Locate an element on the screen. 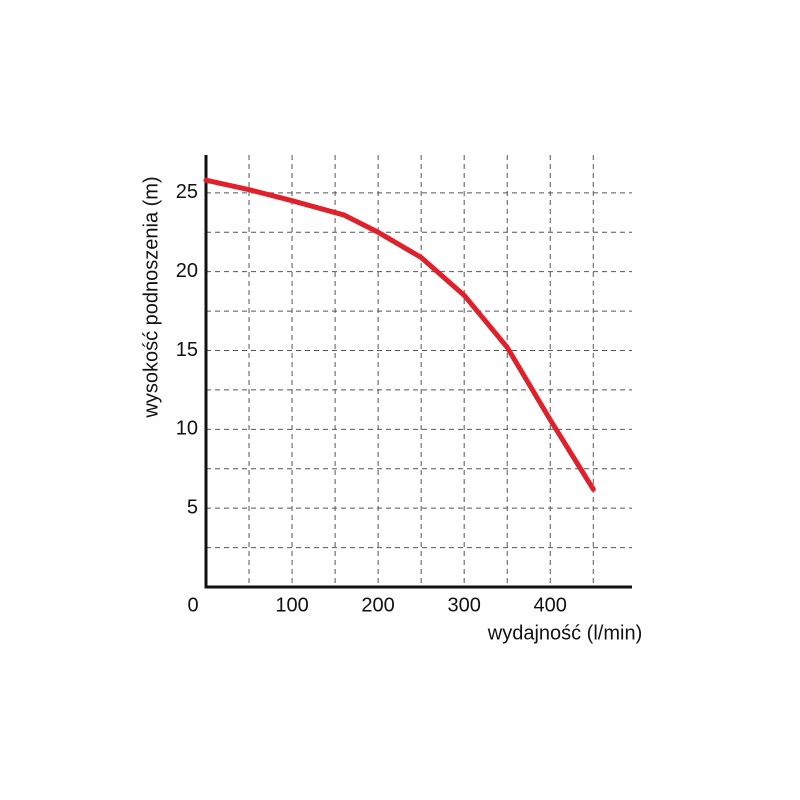 Image resolution: width=800 pixels, height=800 pixels. y-tick-label: 20 is located at coordinates (187, 271).